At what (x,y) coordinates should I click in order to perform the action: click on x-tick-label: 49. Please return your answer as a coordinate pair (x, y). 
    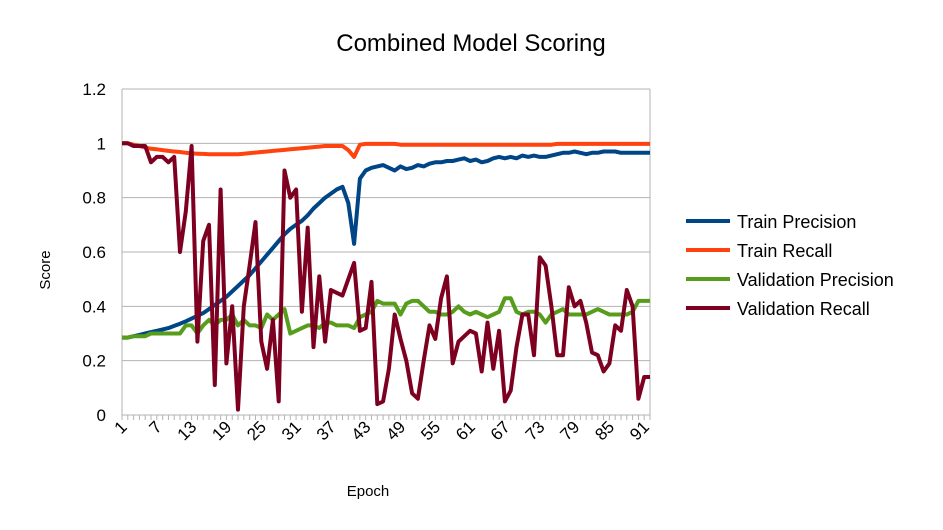
    Looking at the image, I should click on (396, 430).